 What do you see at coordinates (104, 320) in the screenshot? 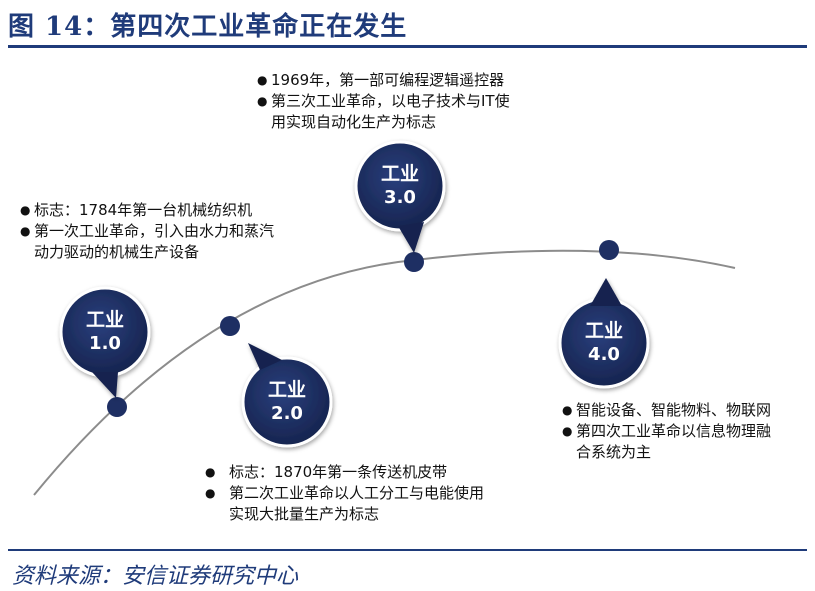
I see `stage-1-name: 工业` at bounding box center [104, 320].